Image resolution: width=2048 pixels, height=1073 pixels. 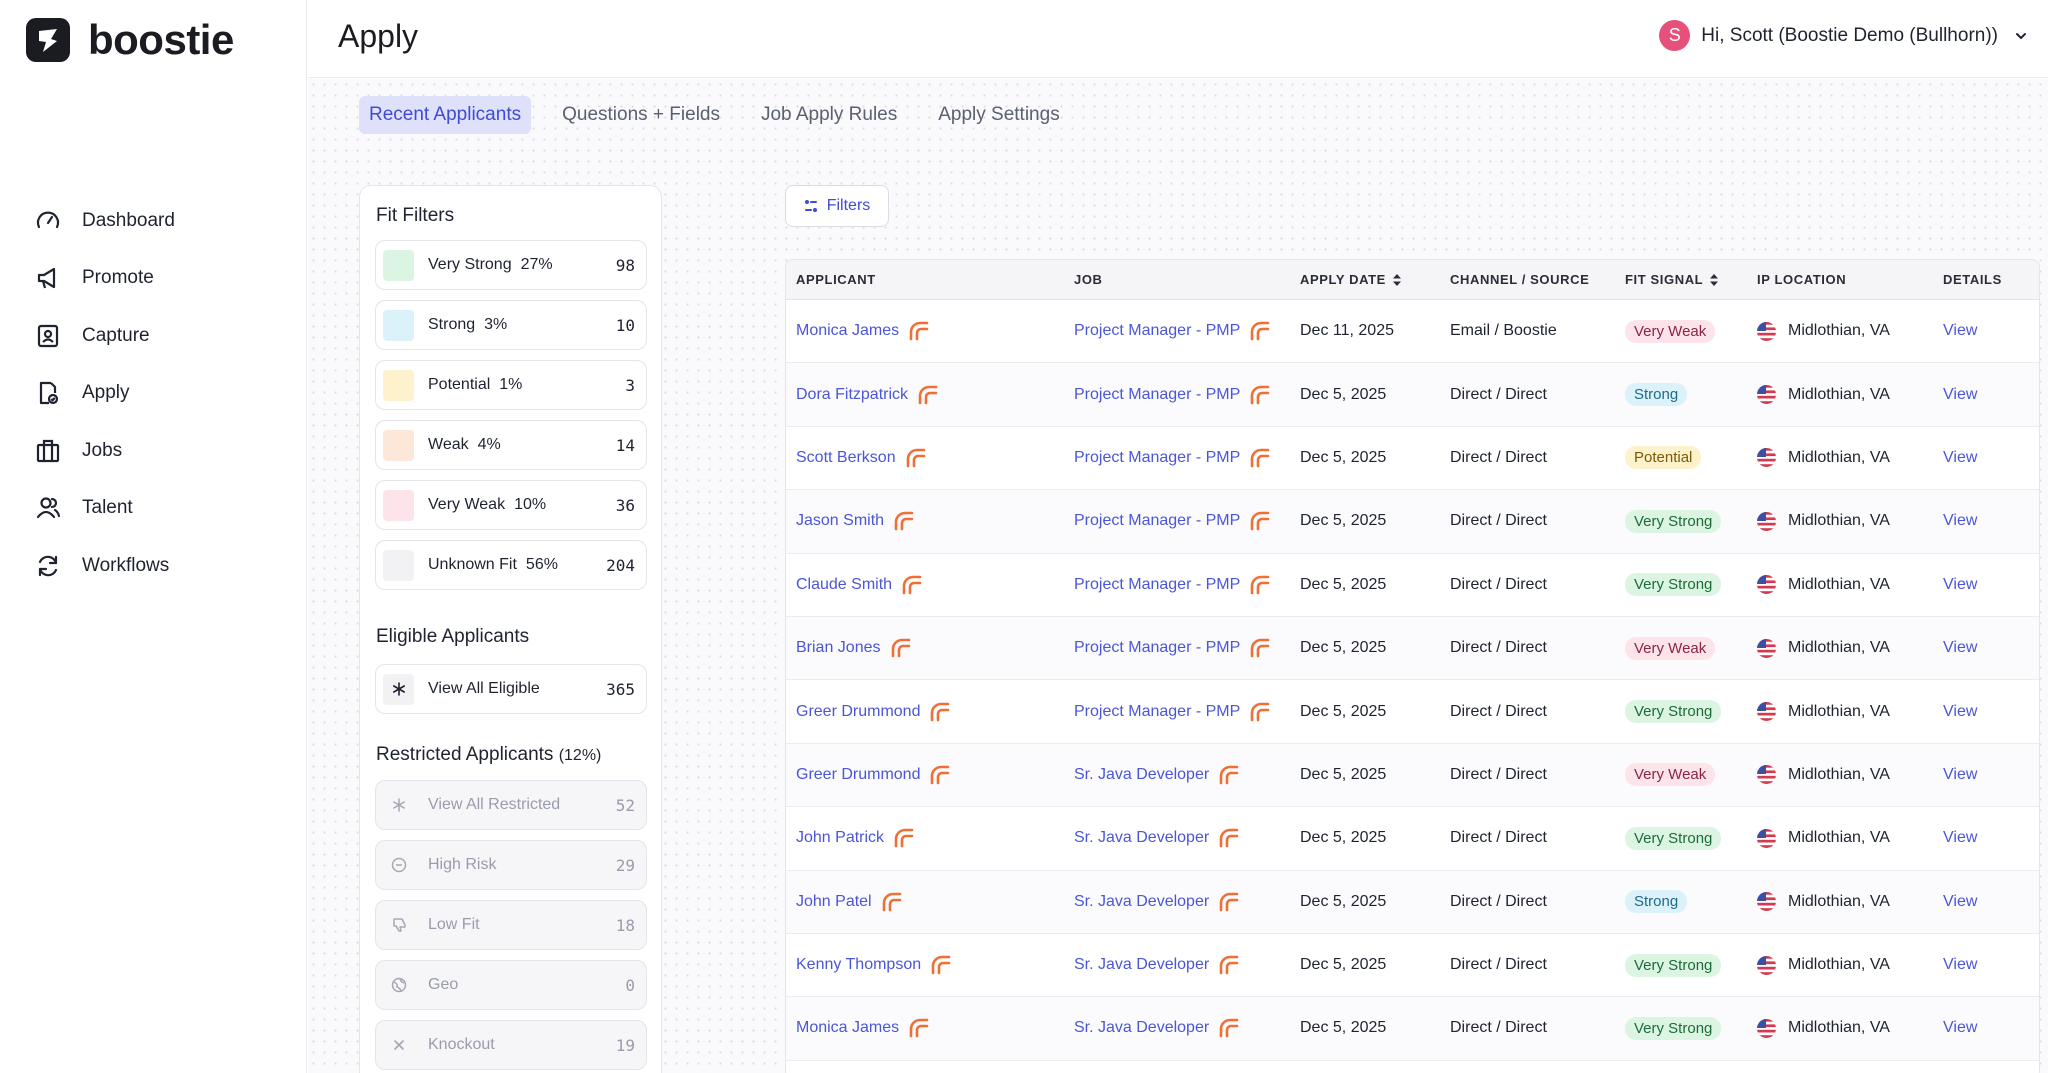 What do you see at coordinates (836, 279) in the screenshot?
I see `col-applicant: APPLICANT` at bounding box center [836, 279].